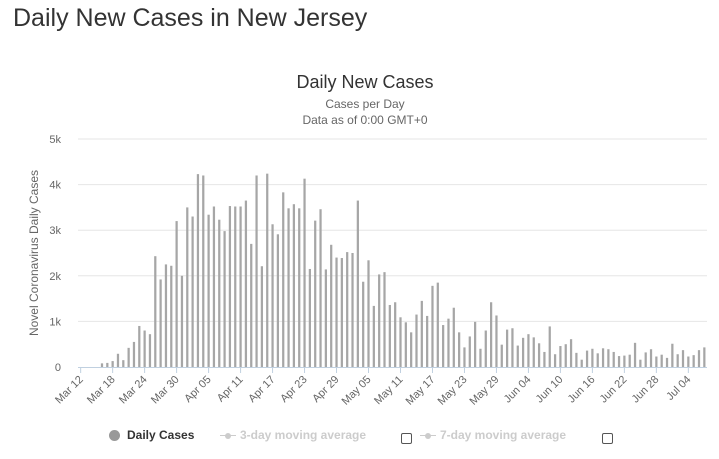  I want to click on x-tick-label: May 05, so click(357, 391).